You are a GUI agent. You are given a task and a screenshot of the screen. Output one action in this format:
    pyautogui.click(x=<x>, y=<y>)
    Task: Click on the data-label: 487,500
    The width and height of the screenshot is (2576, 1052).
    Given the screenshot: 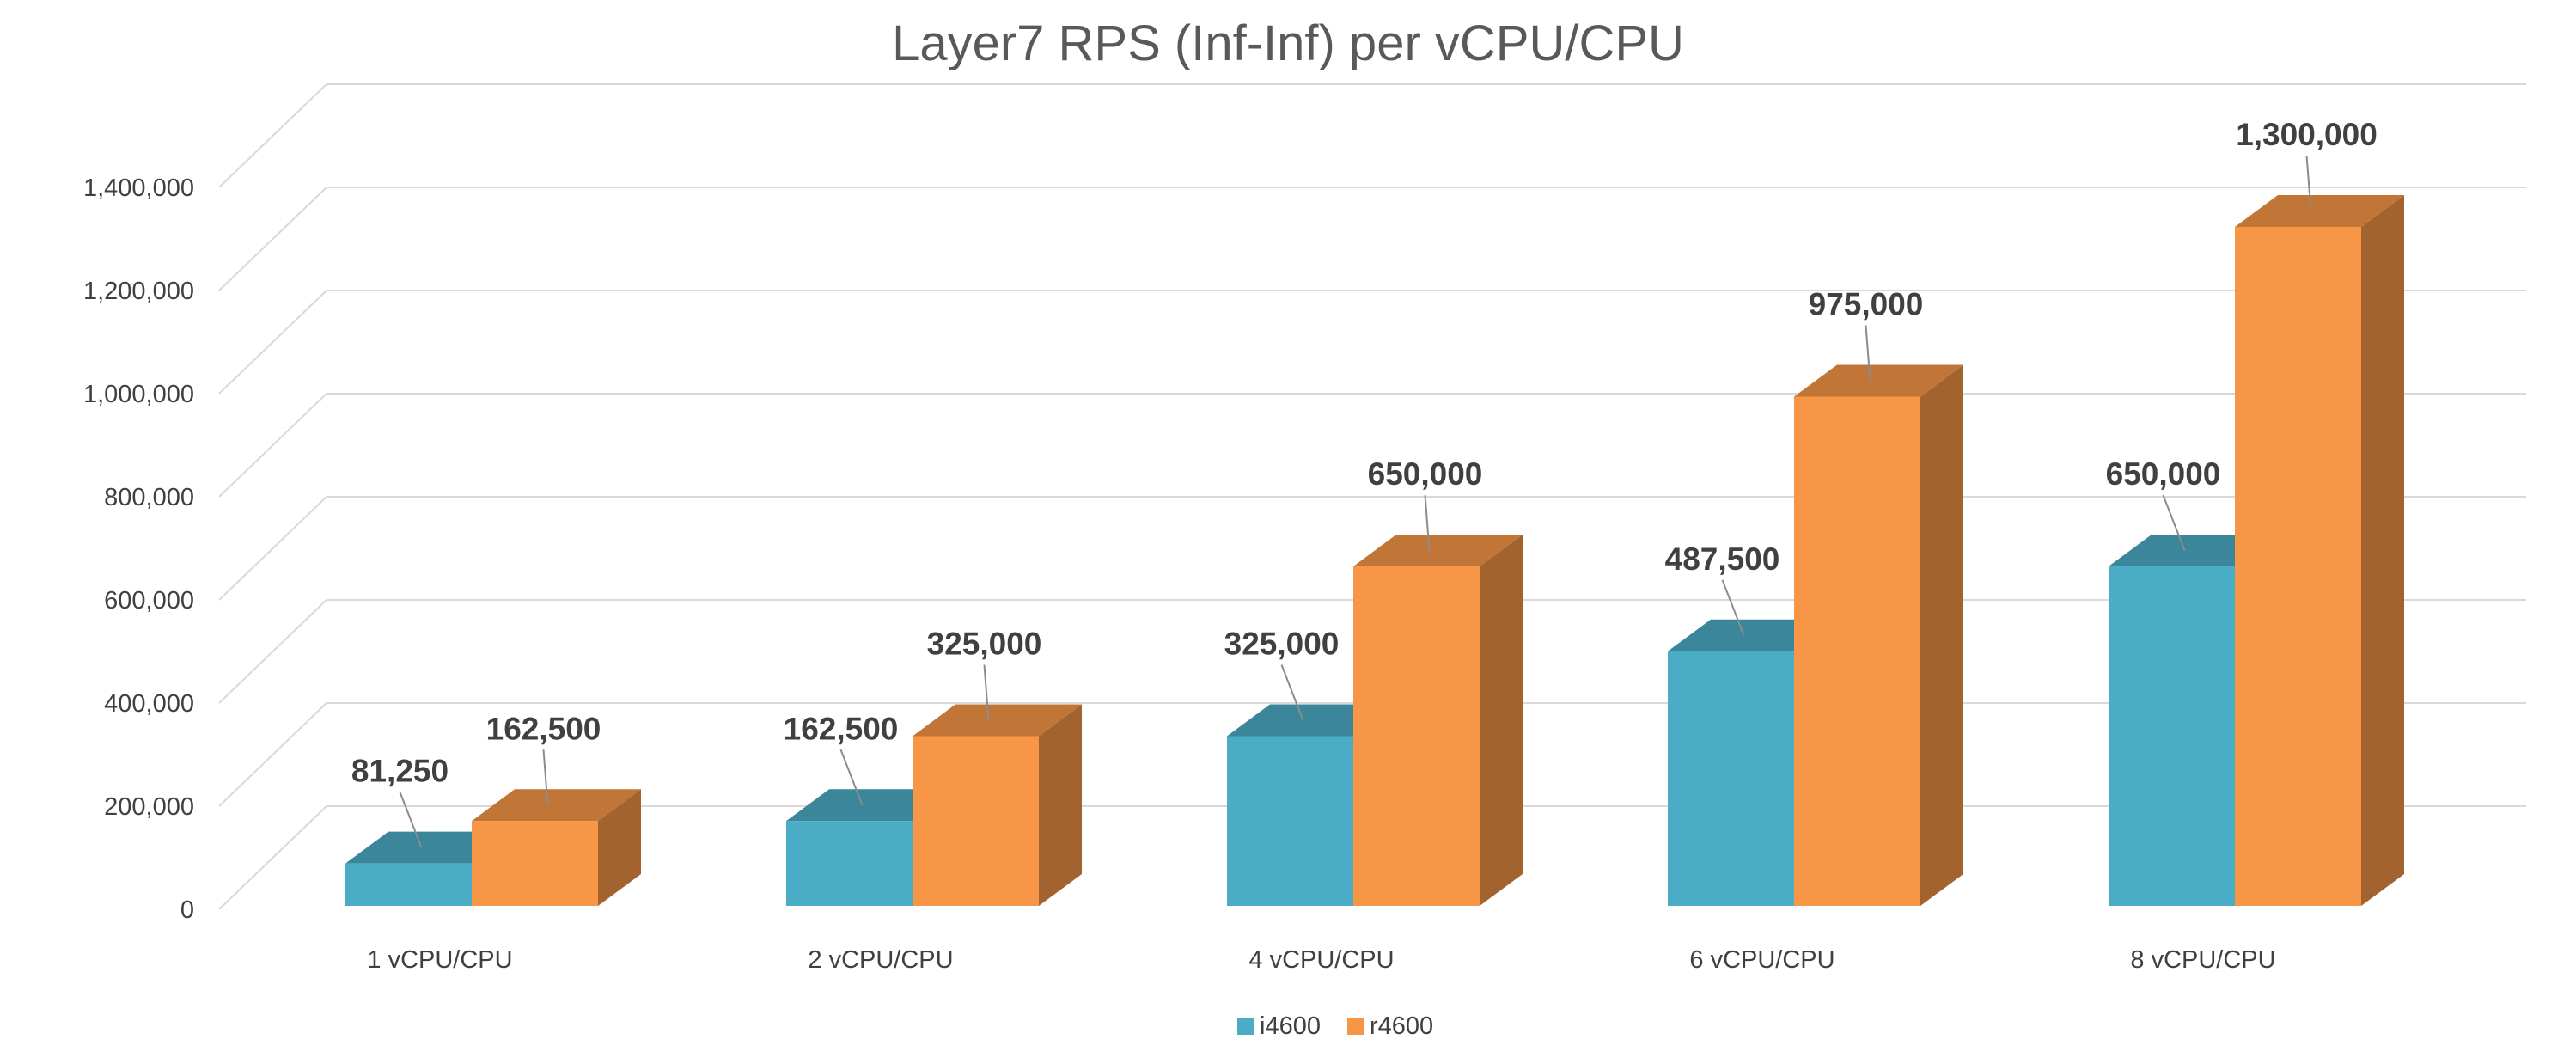 What is the action you would take?
    pyautogui.click(x=1722, y=559)
    